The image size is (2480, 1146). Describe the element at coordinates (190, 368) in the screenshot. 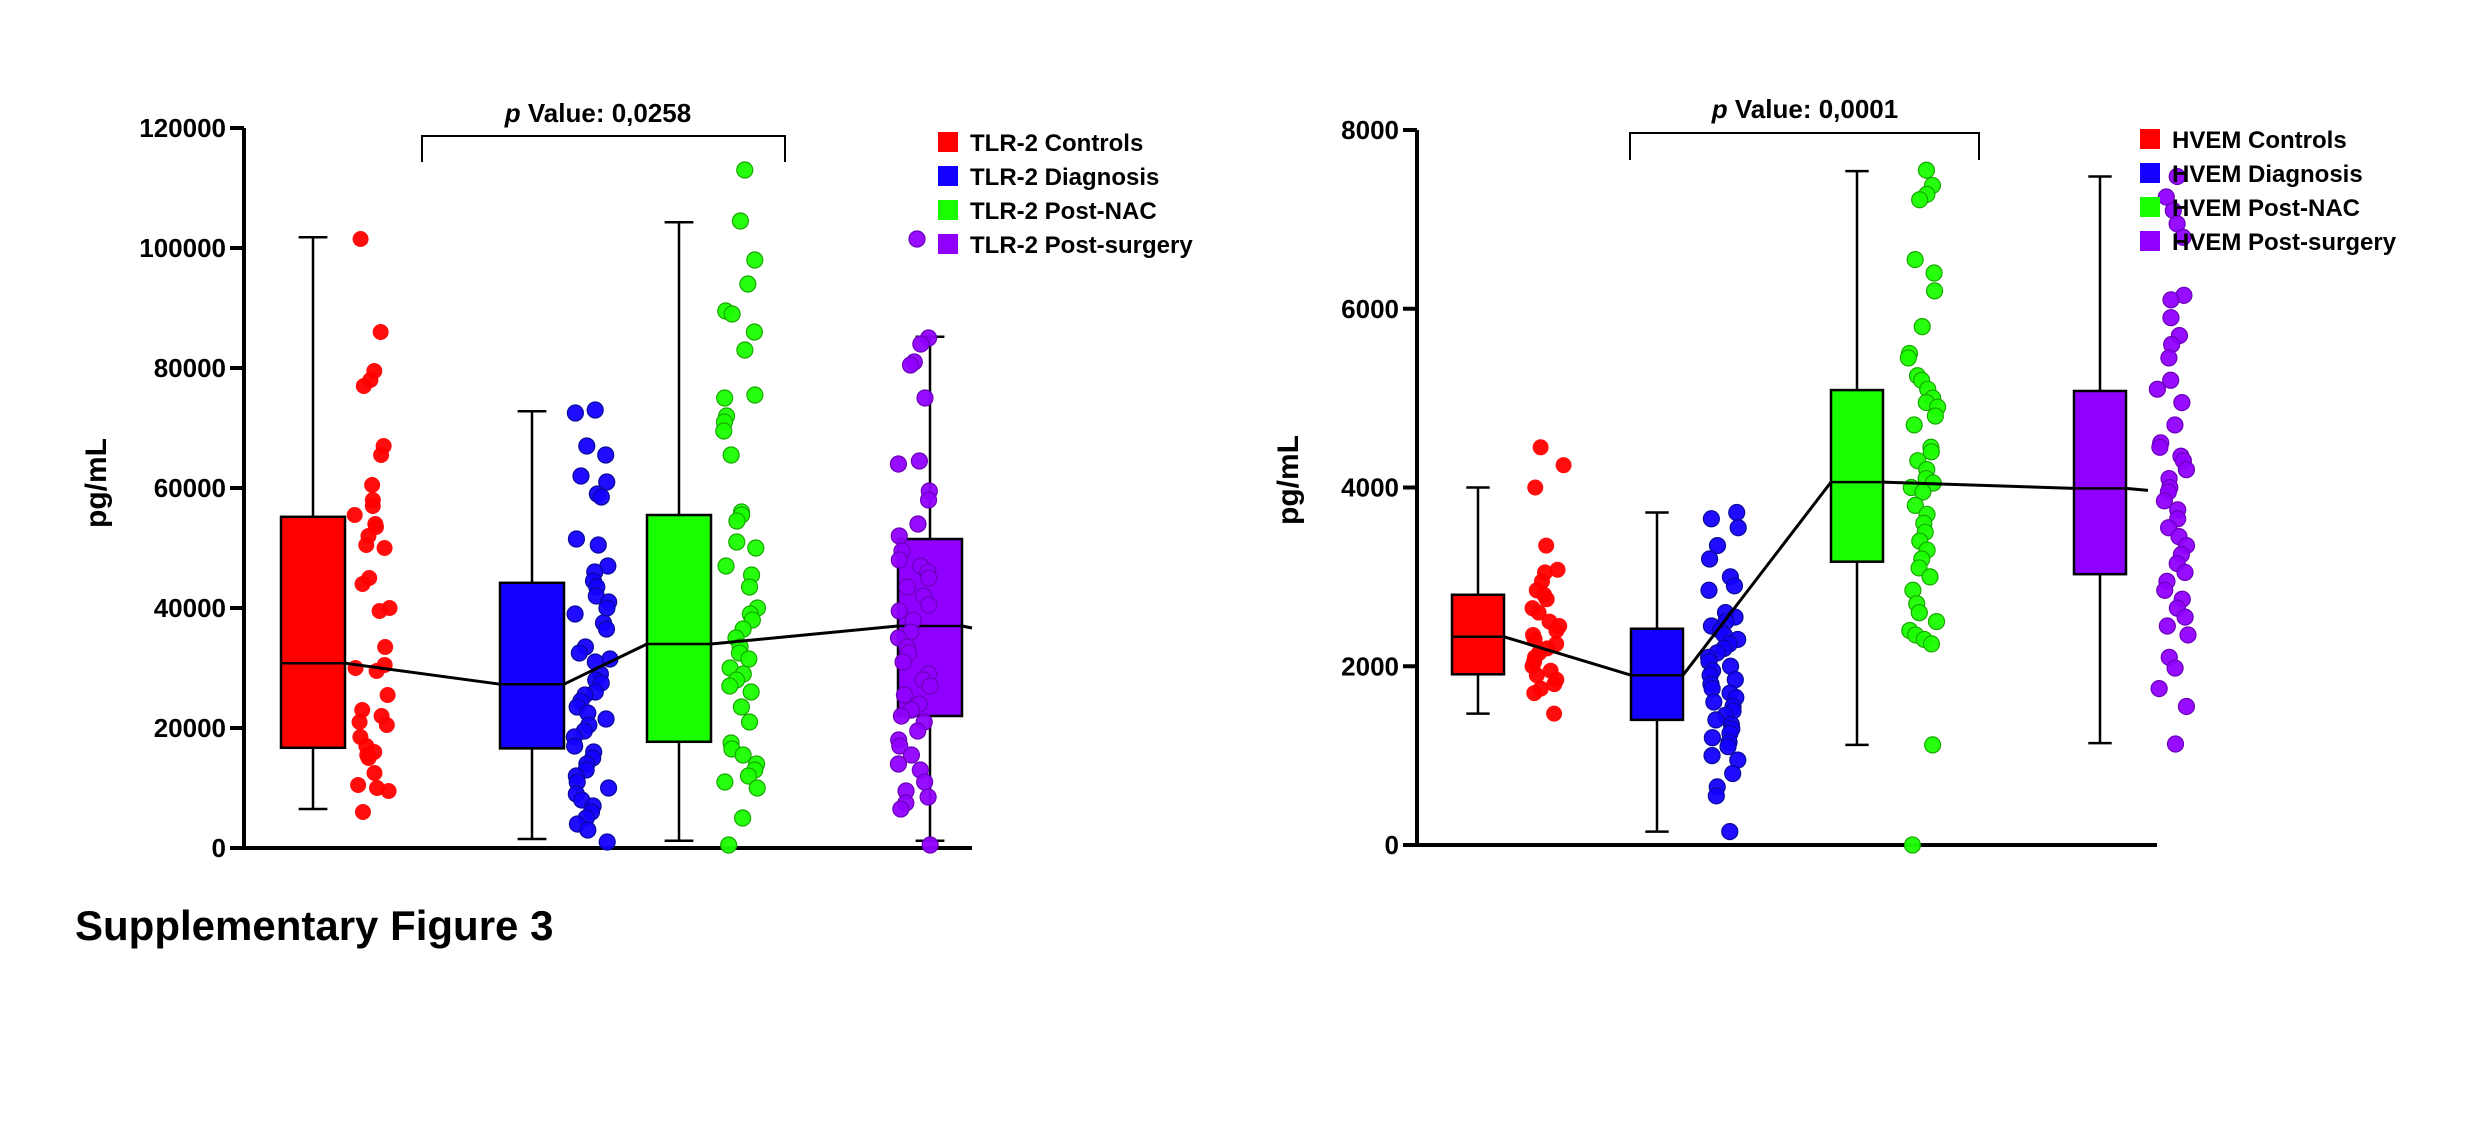

I see `y-tick-label: 80000` at that location.